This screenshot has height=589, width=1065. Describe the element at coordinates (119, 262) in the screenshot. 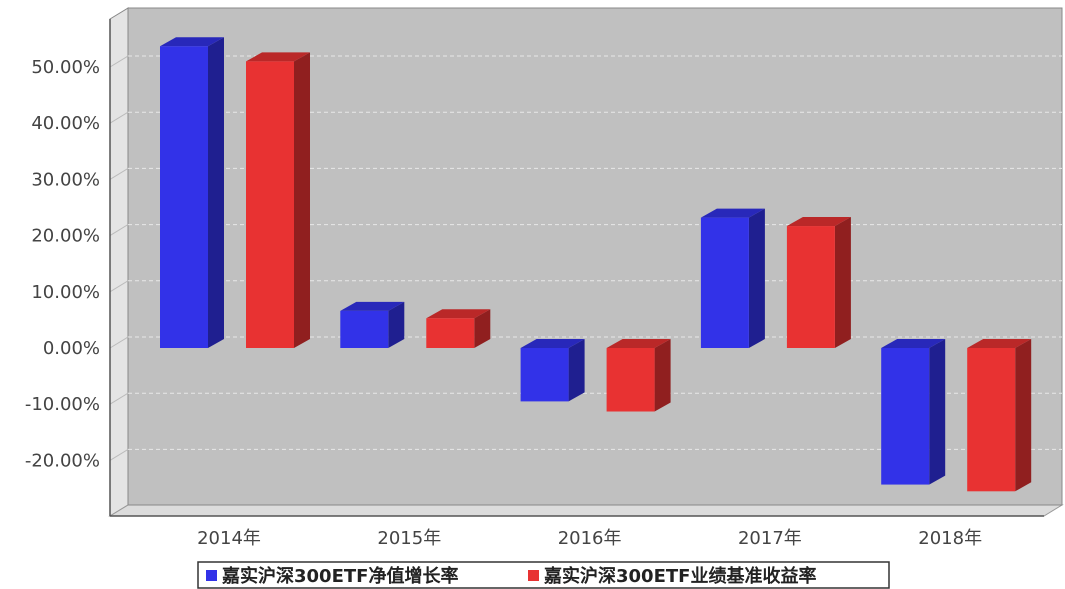

I see `plot-left-wall` at that location.